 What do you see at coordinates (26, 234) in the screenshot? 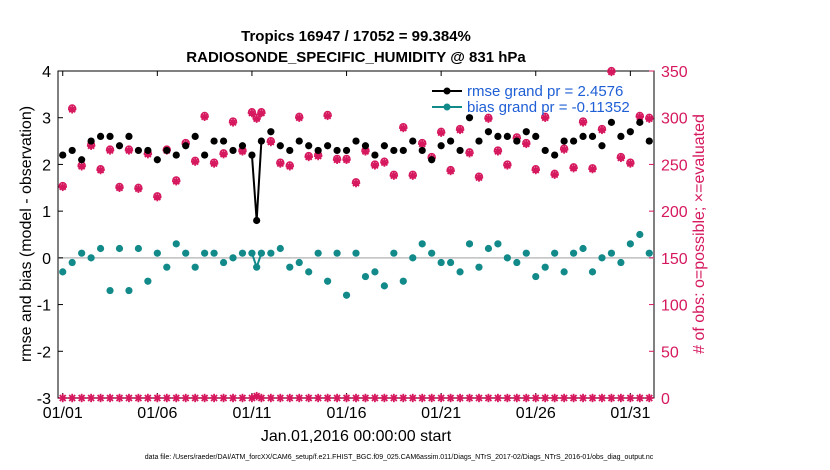
I see `y-axis-label: rmse and bias (model - observation)` at bounding box center [26, 234].